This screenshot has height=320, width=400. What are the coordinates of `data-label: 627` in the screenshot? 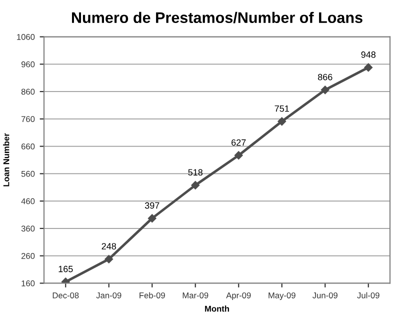 It's located at (239, 142).